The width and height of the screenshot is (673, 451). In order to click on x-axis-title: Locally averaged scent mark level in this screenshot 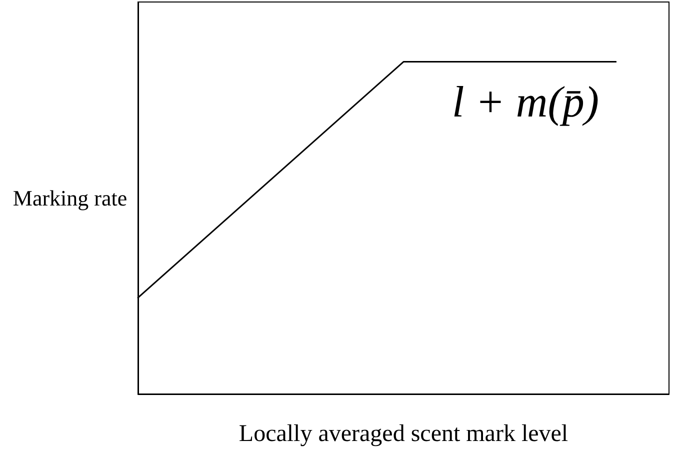, I will do `click(403, 434)`.